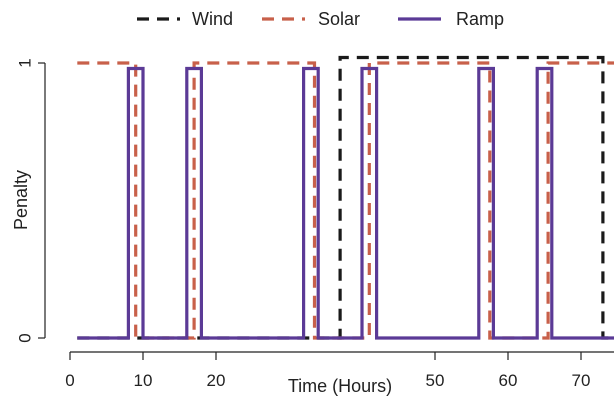  What do you see at coordinates (508, 380) in the screenshot?
I see `x-tick-label: 60` at bounding box center [508, 380].